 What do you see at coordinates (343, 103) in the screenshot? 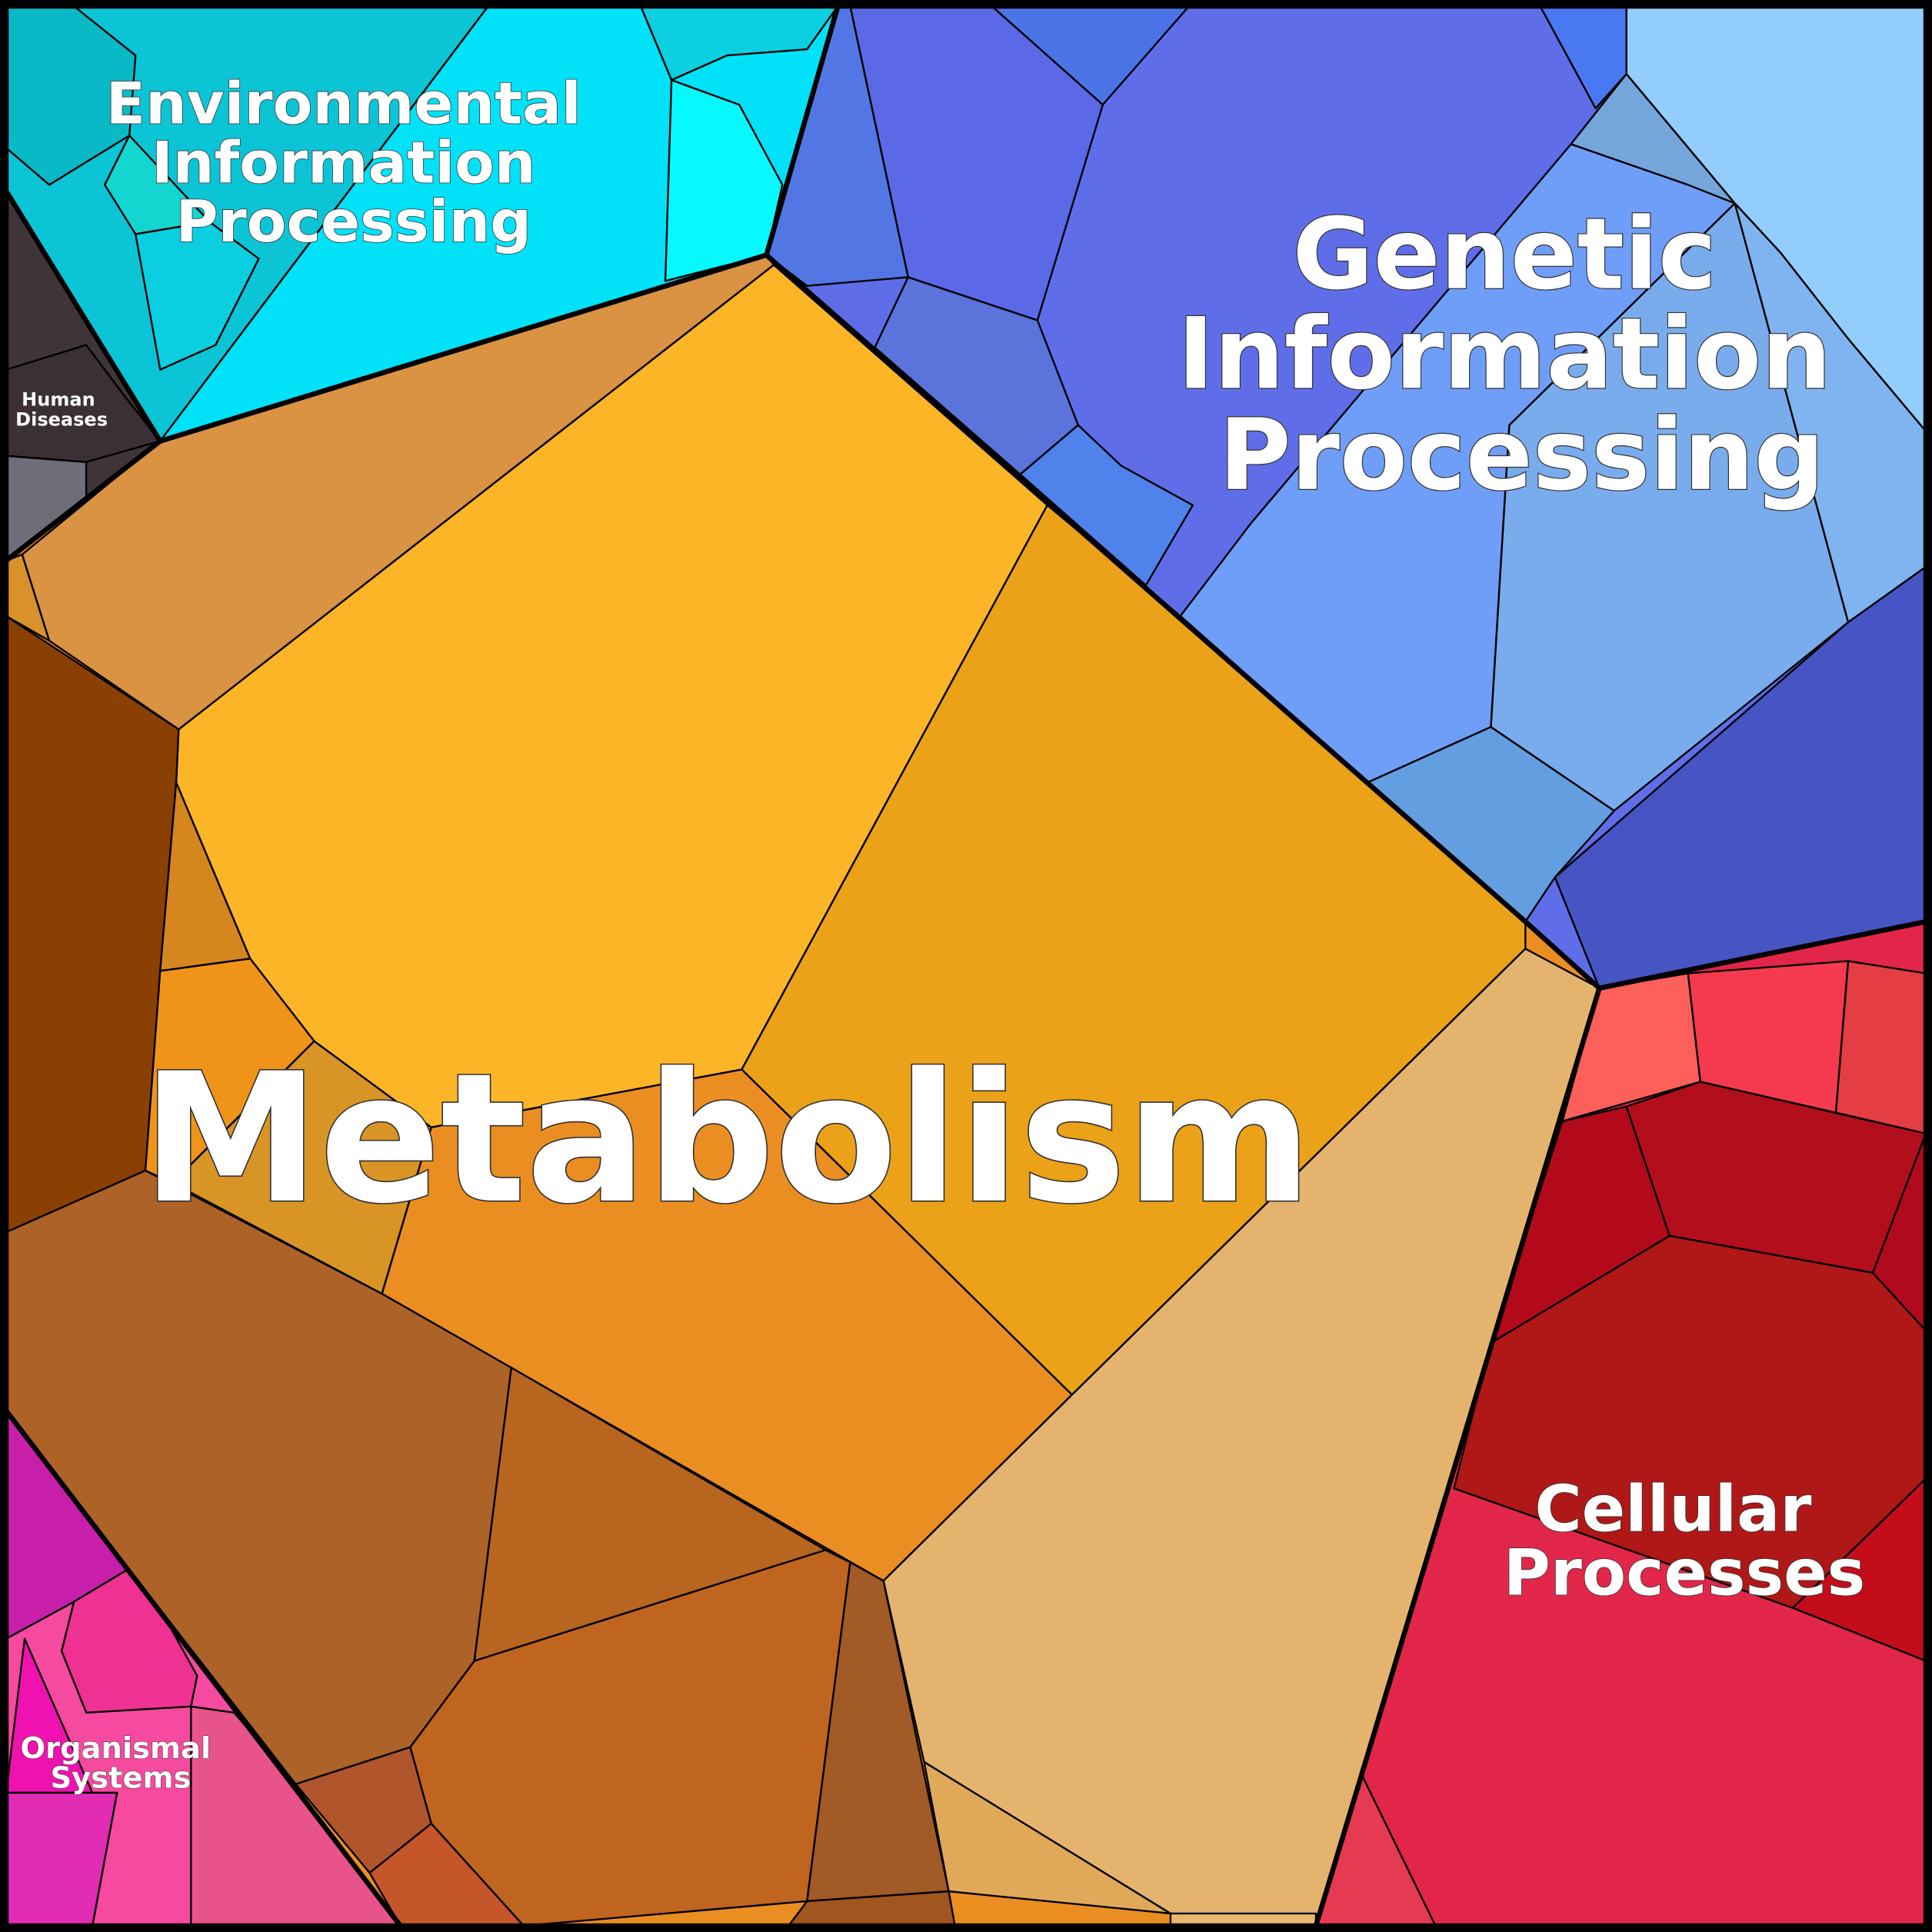
I see `label-line: Environmental` at bounding box center [343, 103].